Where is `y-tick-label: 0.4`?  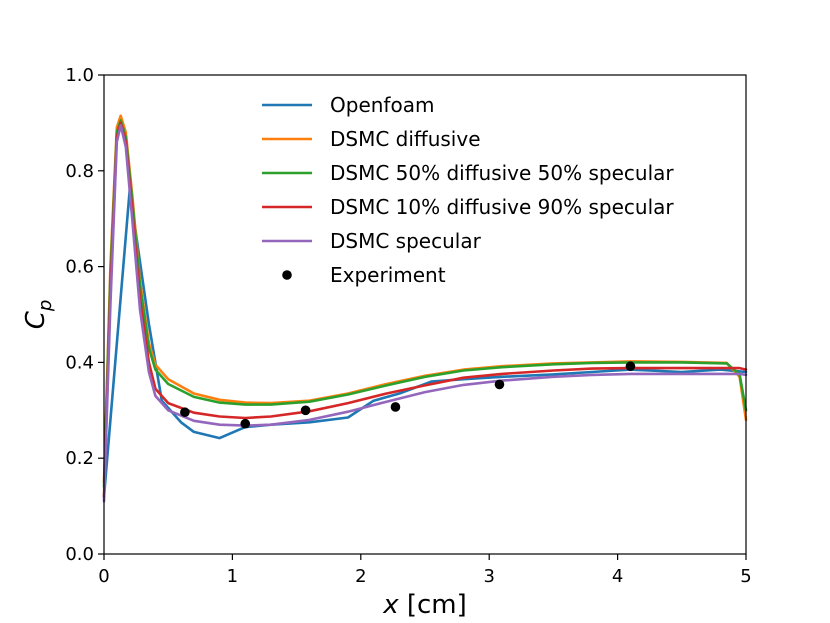 y-tick-label: 0.4 is located at coordinates (79, 362).